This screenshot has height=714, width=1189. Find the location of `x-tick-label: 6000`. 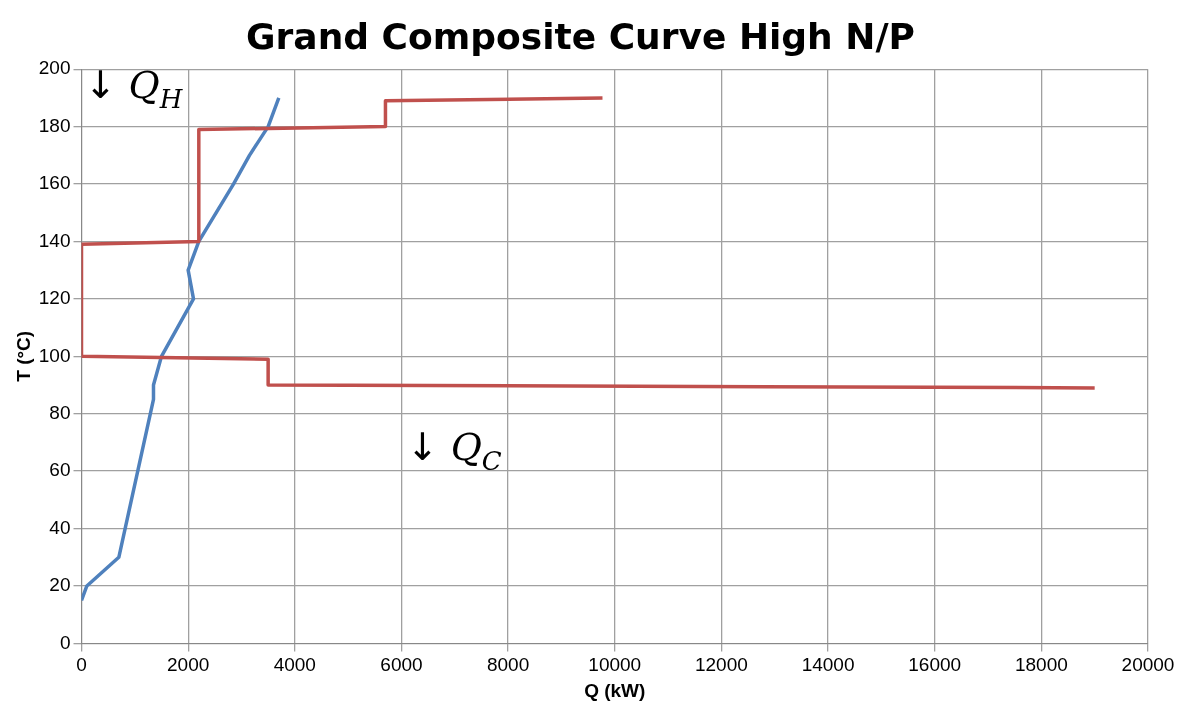

x-tick-label: 6000 is located at coordinates (401, 665).